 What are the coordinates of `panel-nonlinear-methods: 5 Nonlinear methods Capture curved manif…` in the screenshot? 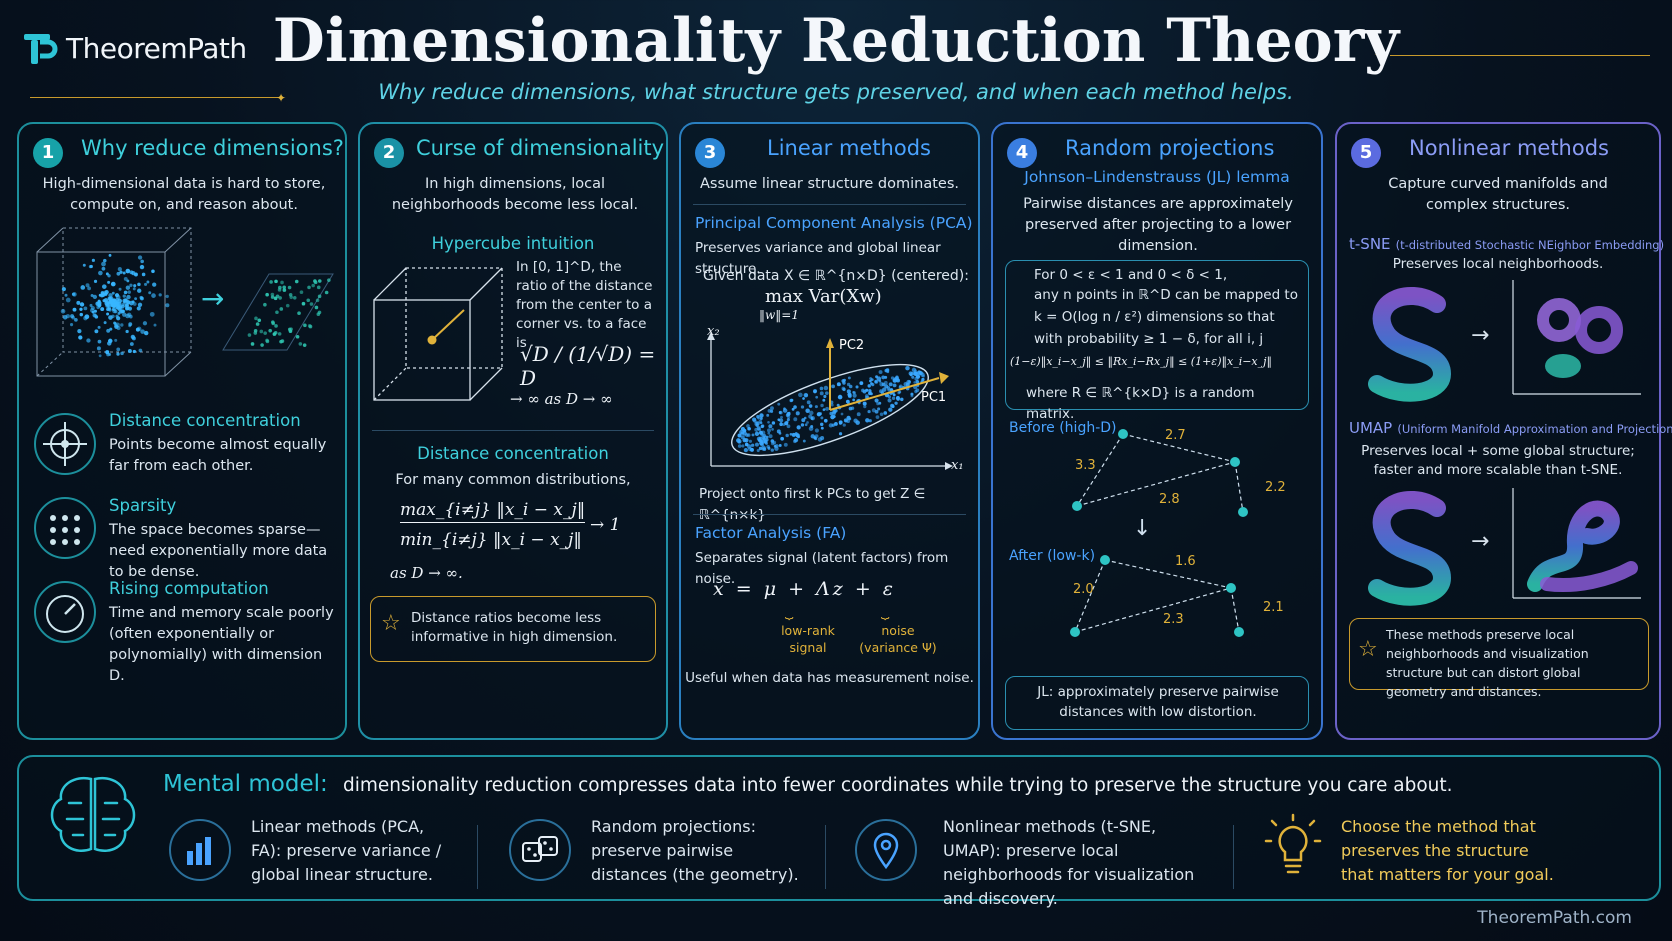 It's located at (1503, 431).